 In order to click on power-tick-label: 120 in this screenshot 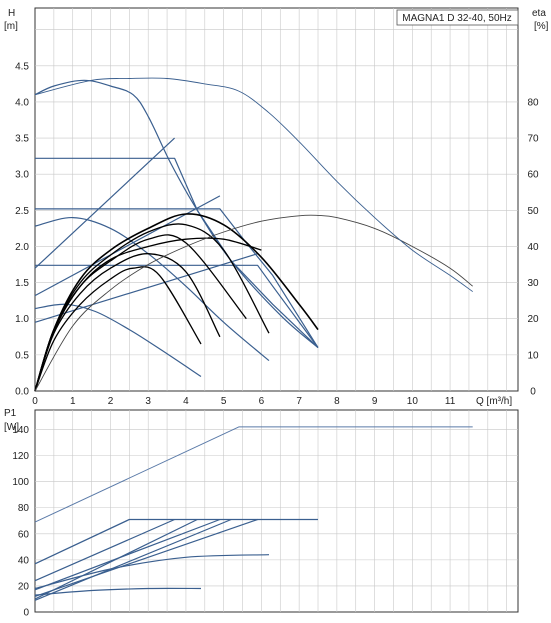, I will do `click(20, 456)`.